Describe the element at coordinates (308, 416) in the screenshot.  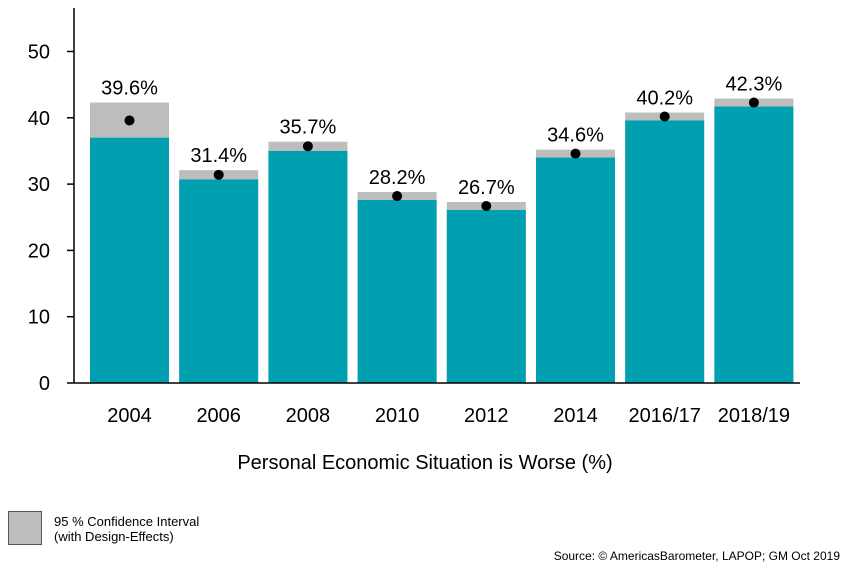
I see `x-tick-label: 2008` at that location.